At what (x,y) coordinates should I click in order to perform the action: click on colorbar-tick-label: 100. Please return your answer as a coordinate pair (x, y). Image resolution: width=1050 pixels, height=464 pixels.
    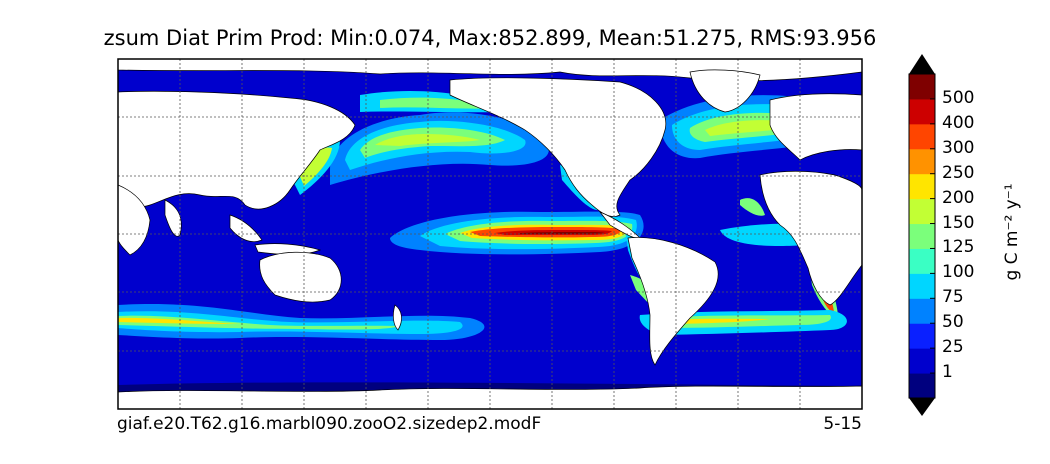
    Looking at the image, I should click on (958, 272).